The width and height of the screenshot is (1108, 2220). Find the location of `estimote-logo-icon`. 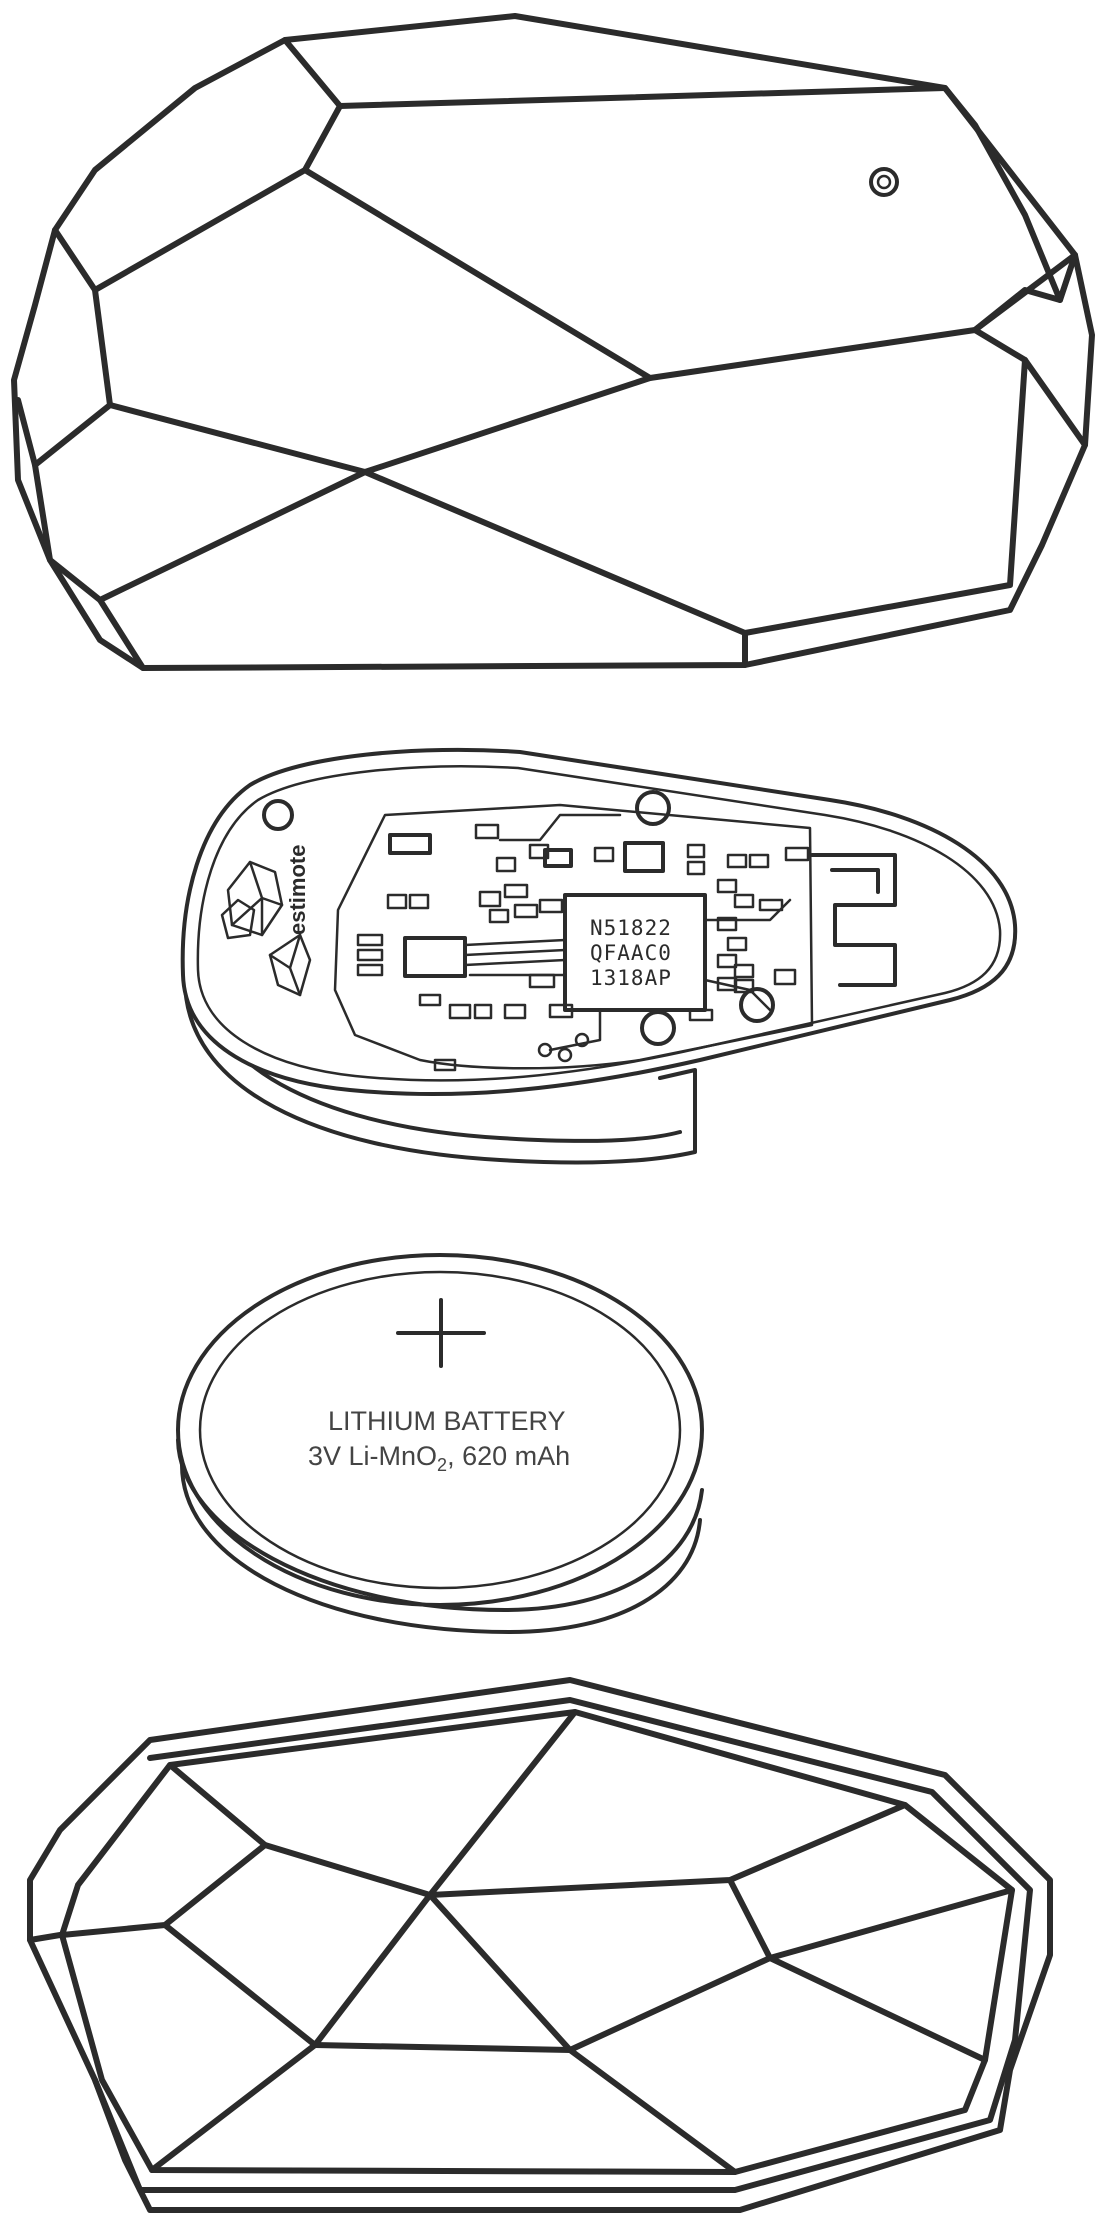

estimote-logo-icon is located at coordinates (266, 928).